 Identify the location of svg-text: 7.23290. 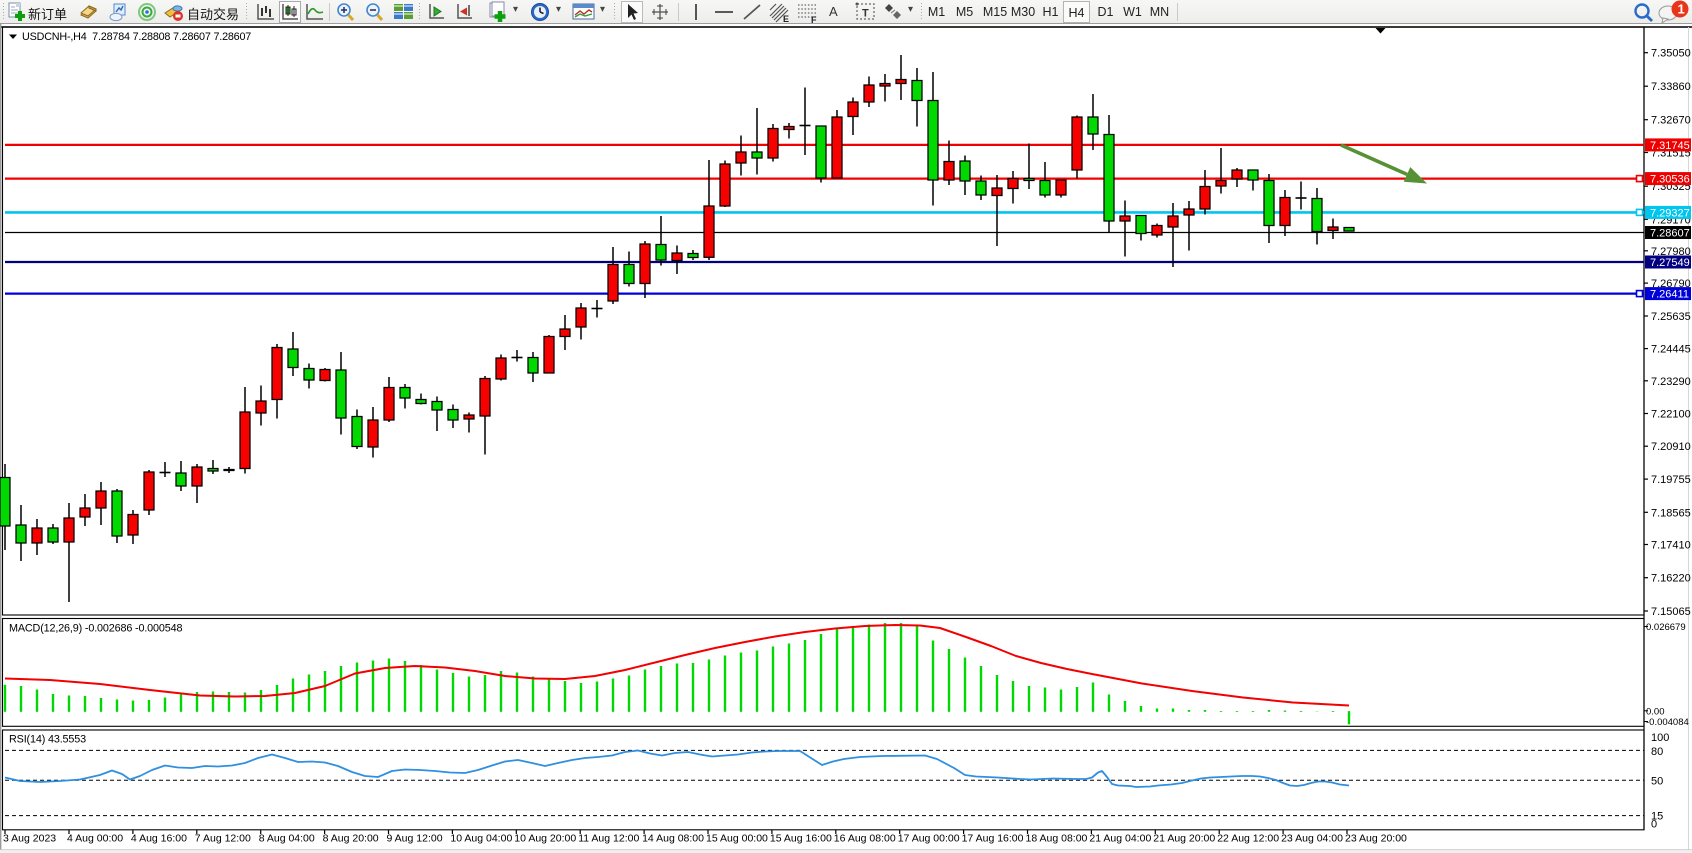
(1671, 382).